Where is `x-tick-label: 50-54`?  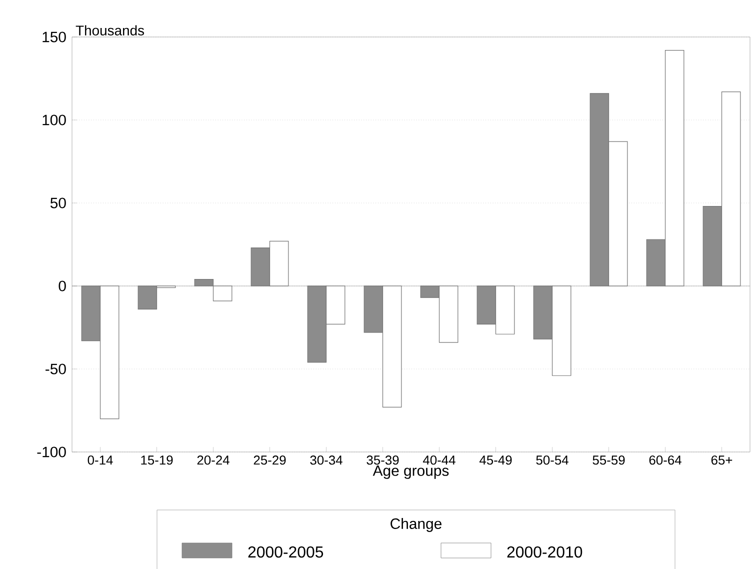
x-tick-label: 50-54 is located at coordinates (552, 460).